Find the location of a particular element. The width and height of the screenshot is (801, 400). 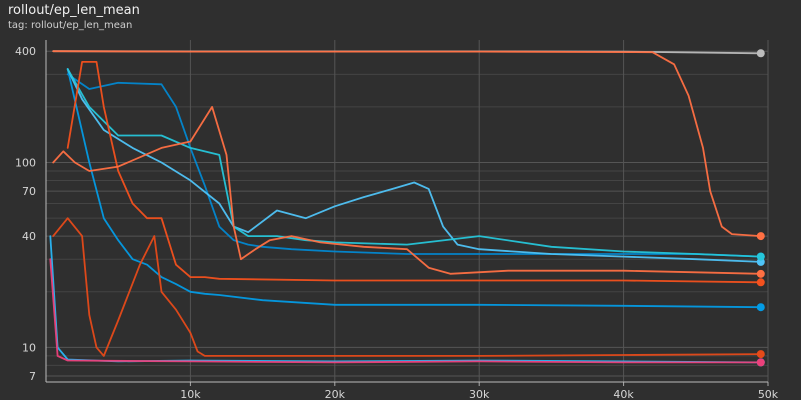

y-tick-label: 7 is located at coordinates (32, 376).